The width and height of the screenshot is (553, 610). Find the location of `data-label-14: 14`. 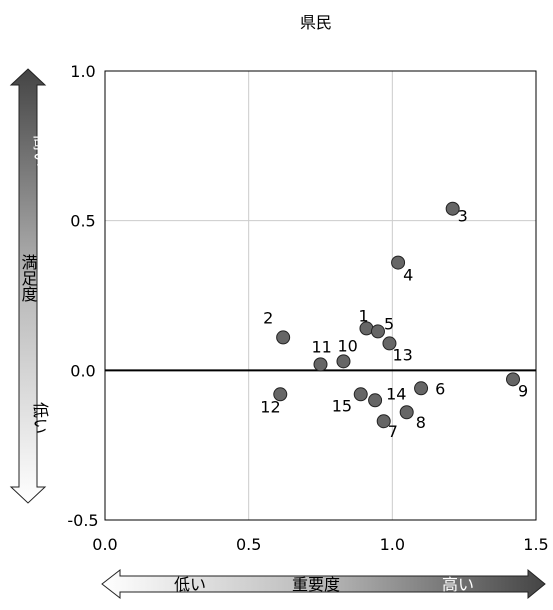

data-label-14: 14 is located at coordinates (396, 393).